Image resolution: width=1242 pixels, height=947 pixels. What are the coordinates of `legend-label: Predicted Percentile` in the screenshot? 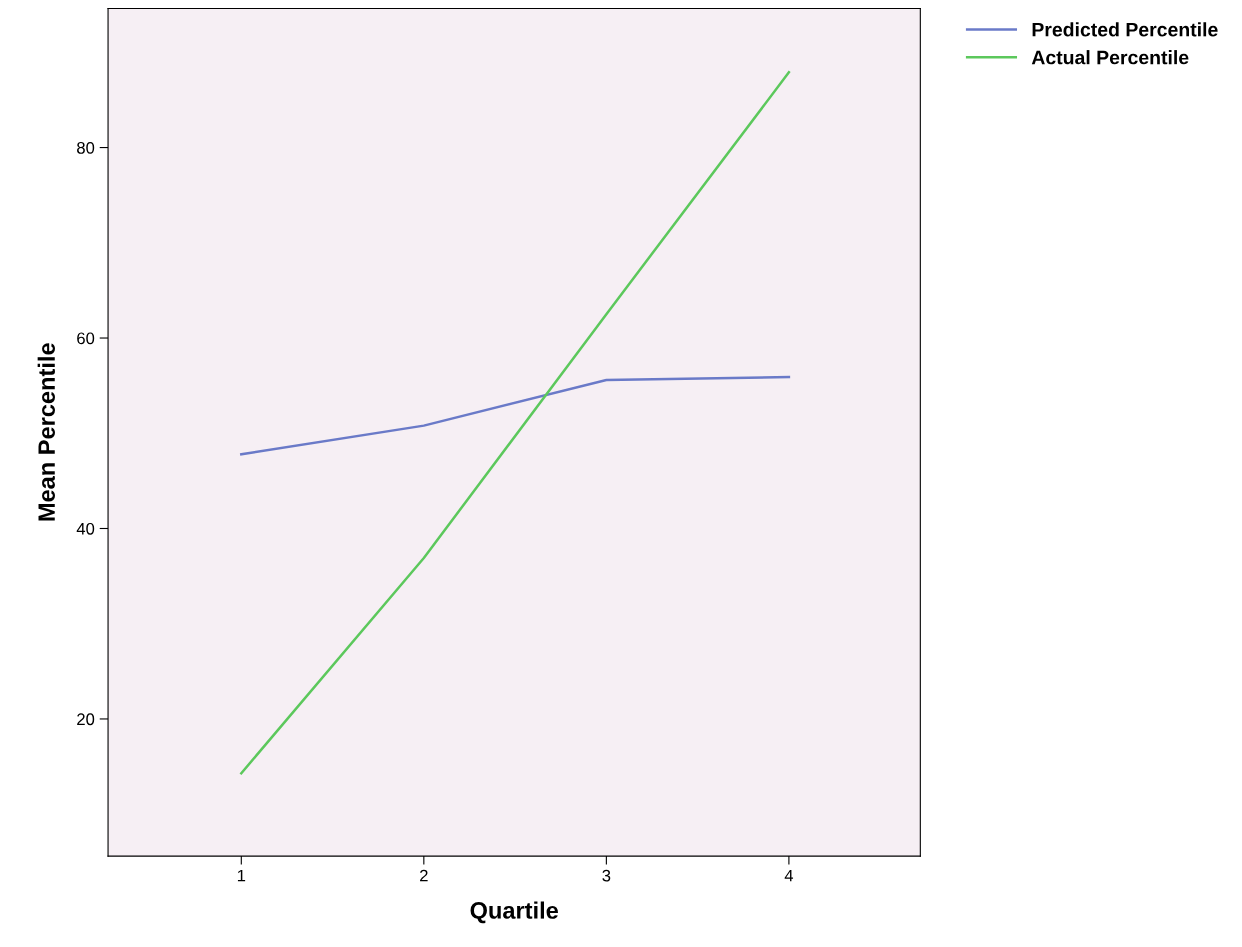 It's located at (1125, 29).